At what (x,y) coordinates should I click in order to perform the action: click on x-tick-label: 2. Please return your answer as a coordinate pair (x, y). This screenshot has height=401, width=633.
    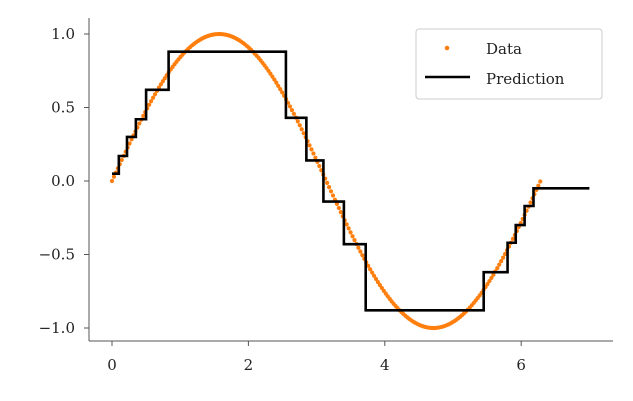
    Looking at the image, I should click on (249, 365).